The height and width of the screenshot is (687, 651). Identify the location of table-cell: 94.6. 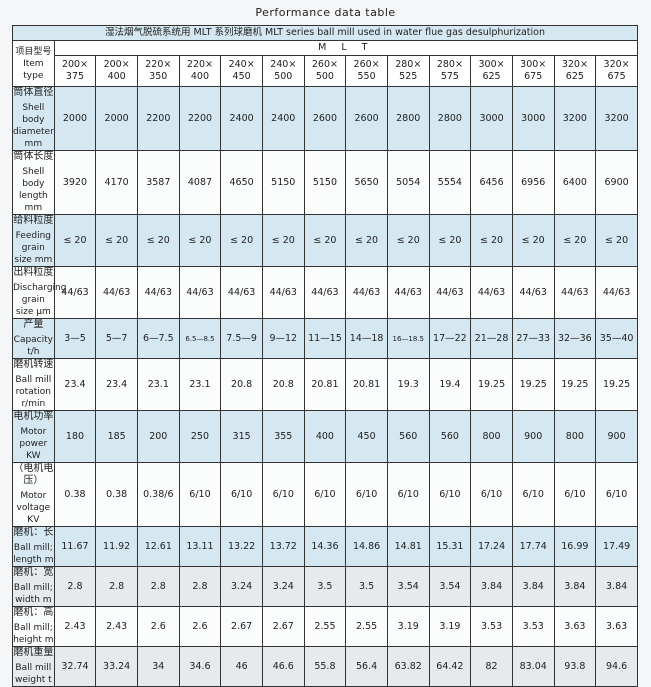
(616, 666).